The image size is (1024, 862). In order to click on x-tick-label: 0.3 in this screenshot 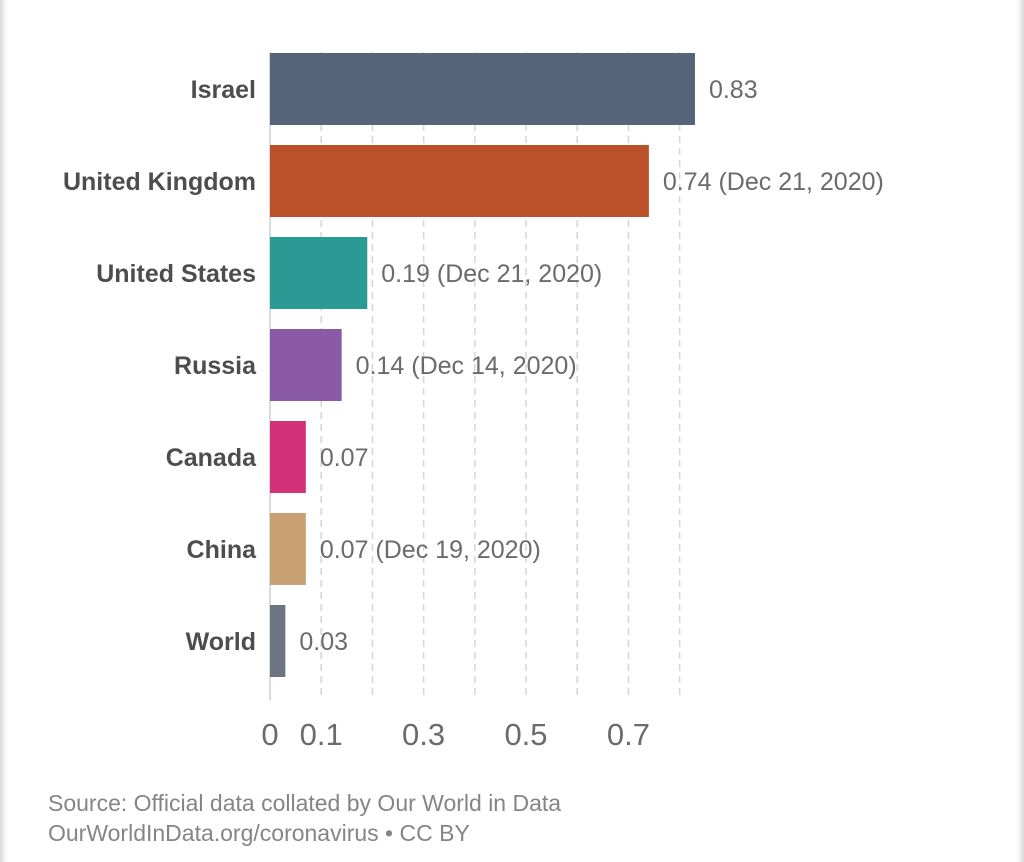, I will do `click(423, 734)`.